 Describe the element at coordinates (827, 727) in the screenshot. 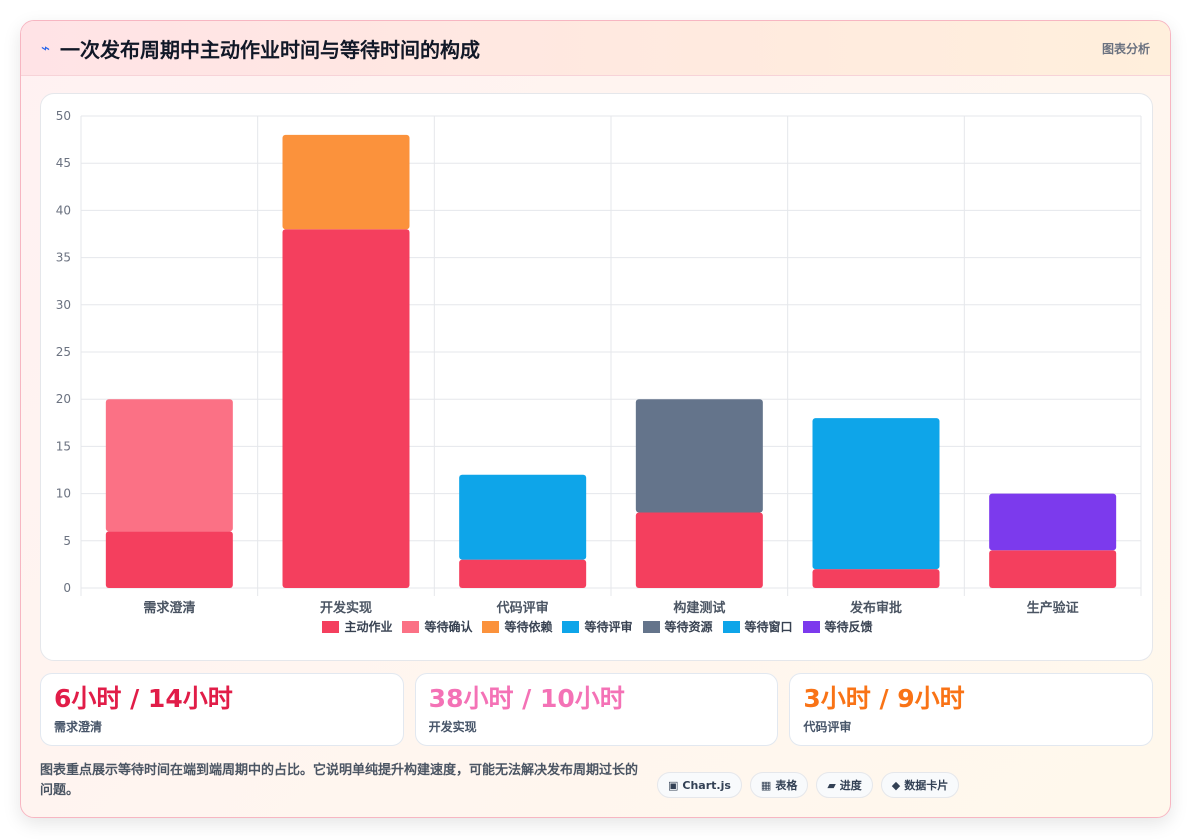

I see `stat-label: 代码评审` at that location.